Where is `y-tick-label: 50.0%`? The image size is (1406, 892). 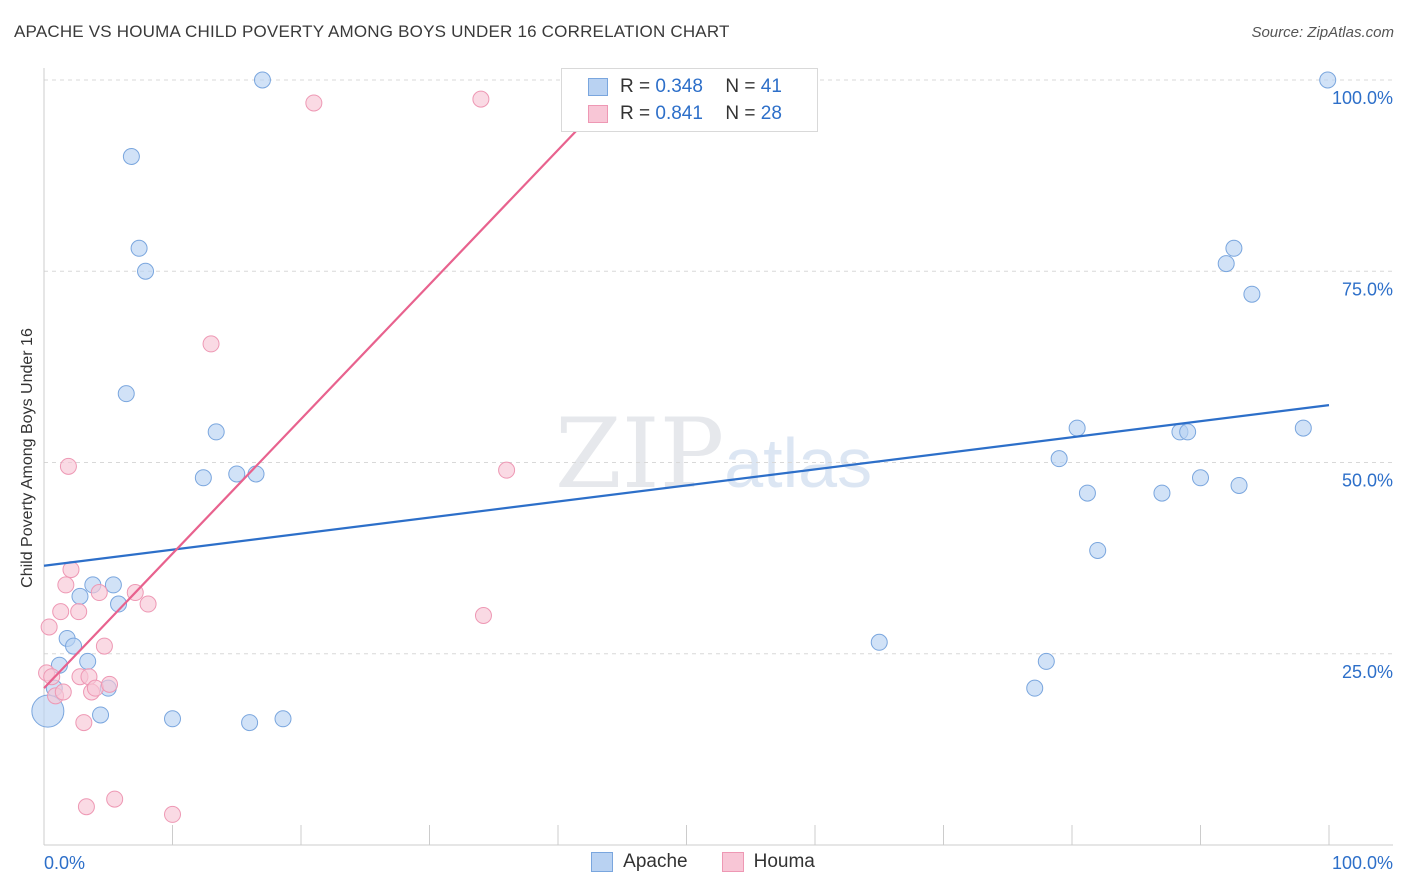
y-tick-label: 50.0% is located at coordinates (1367, 481).